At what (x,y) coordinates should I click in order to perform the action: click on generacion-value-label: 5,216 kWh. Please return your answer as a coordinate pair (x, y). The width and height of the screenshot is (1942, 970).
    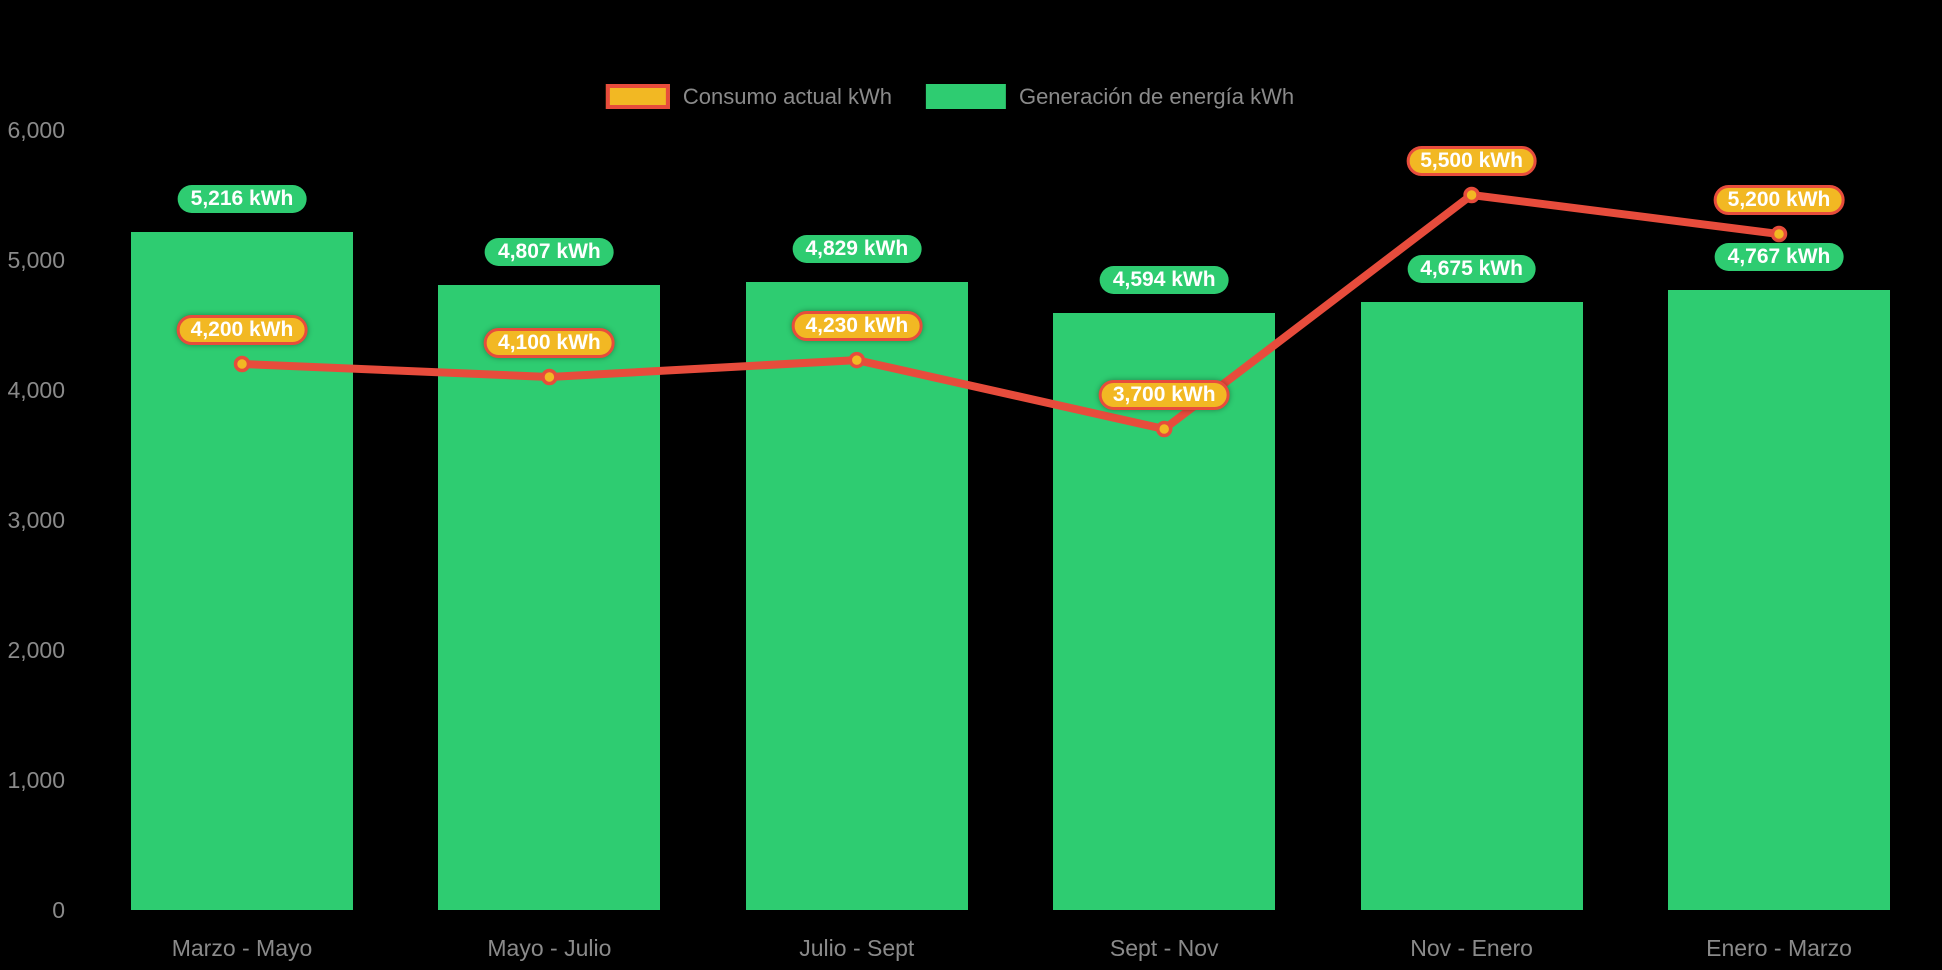
    Looking at the image, I should click on (242, 198).